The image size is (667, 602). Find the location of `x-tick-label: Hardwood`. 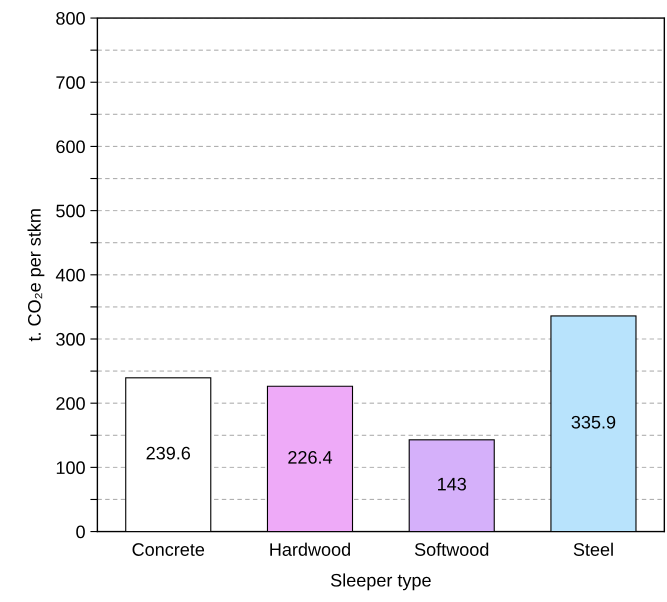

x-tick-label: Hardwood is located at coordinates (310, 549).